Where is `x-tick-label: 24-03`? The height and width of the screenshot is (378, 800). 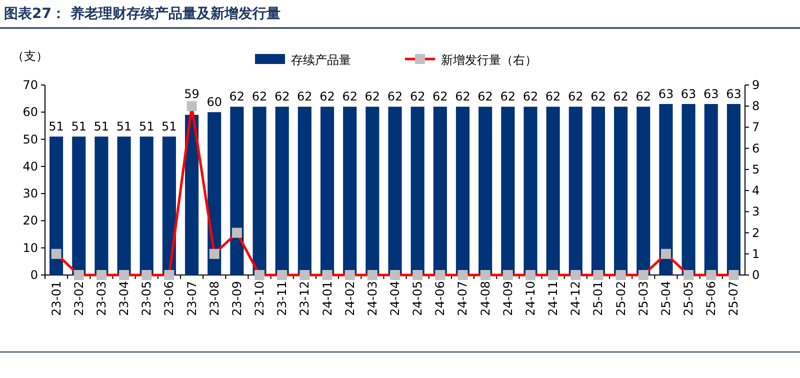
x-tick-label: 24-03 is located at coordinates (372, 298).